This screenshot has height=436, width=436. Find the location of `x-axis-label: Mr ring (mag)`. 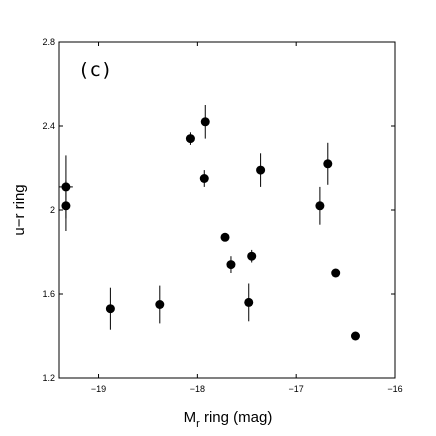

x-axis-label: Mr ring (mag) is located at coordinates (228, 419).